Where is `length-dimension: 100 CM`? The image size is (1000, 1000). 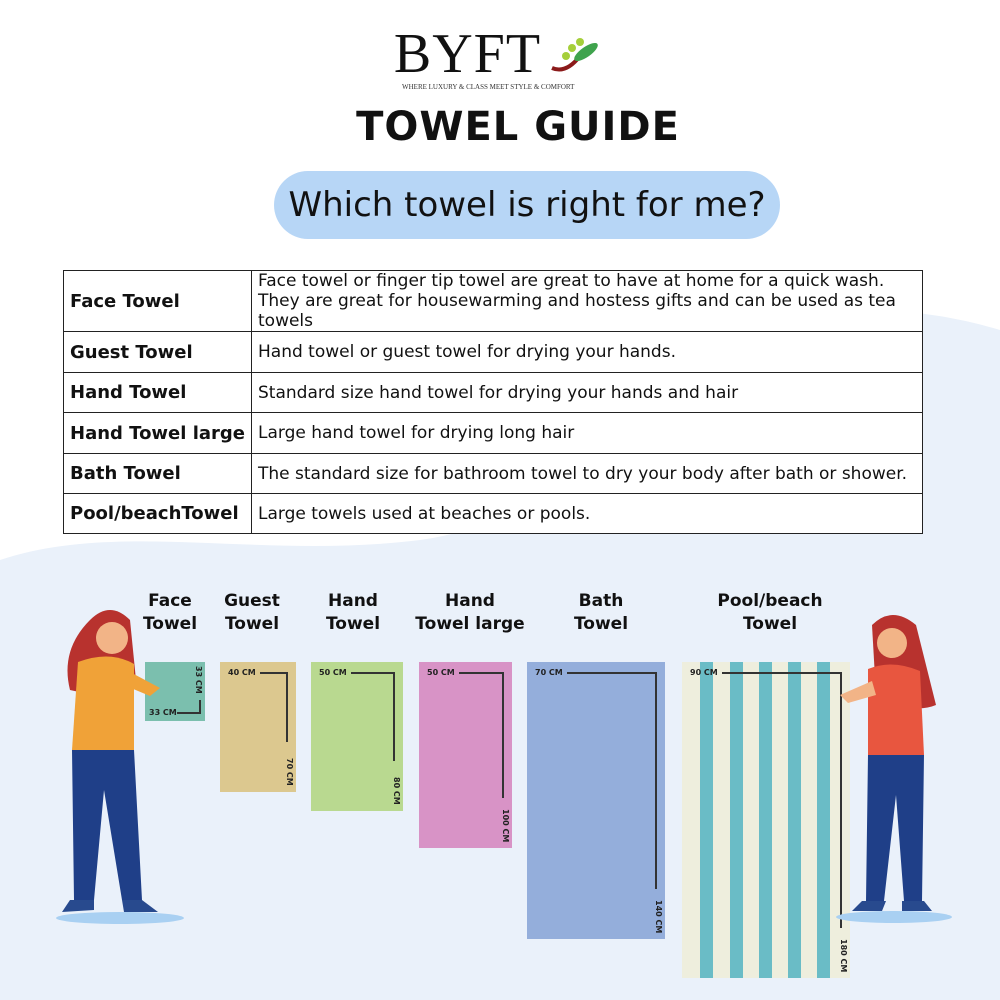 length-dimension: 100 CM is located at coordinates (505, 825).